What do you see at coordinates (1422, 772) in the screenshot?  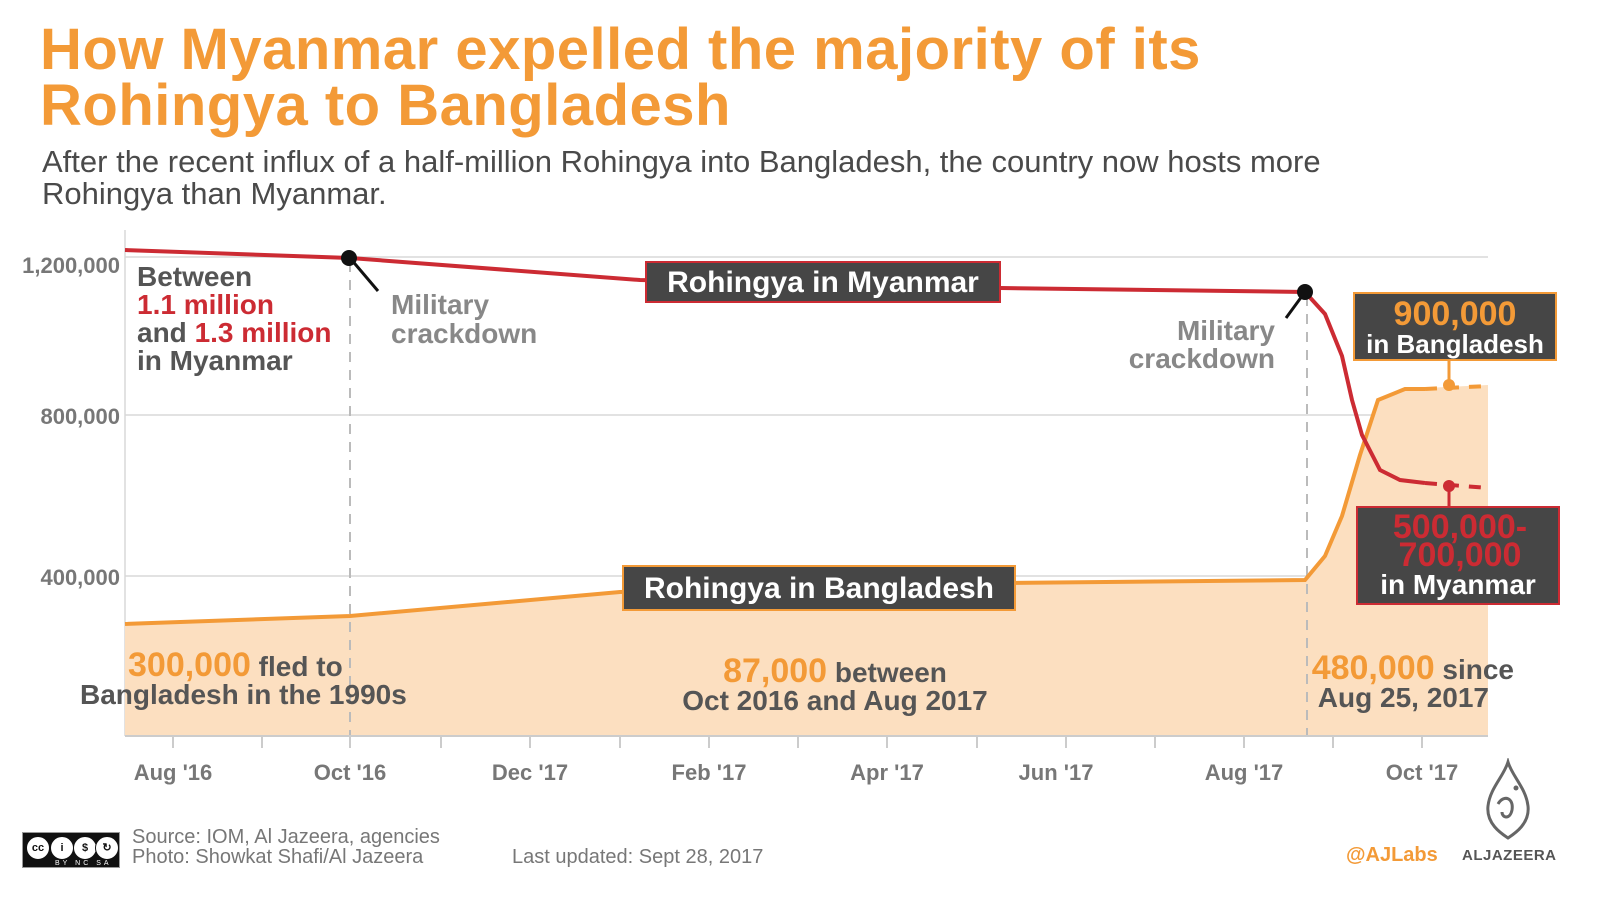 I see `x-tick: Oct '17` at bounding box center [1422, 772].